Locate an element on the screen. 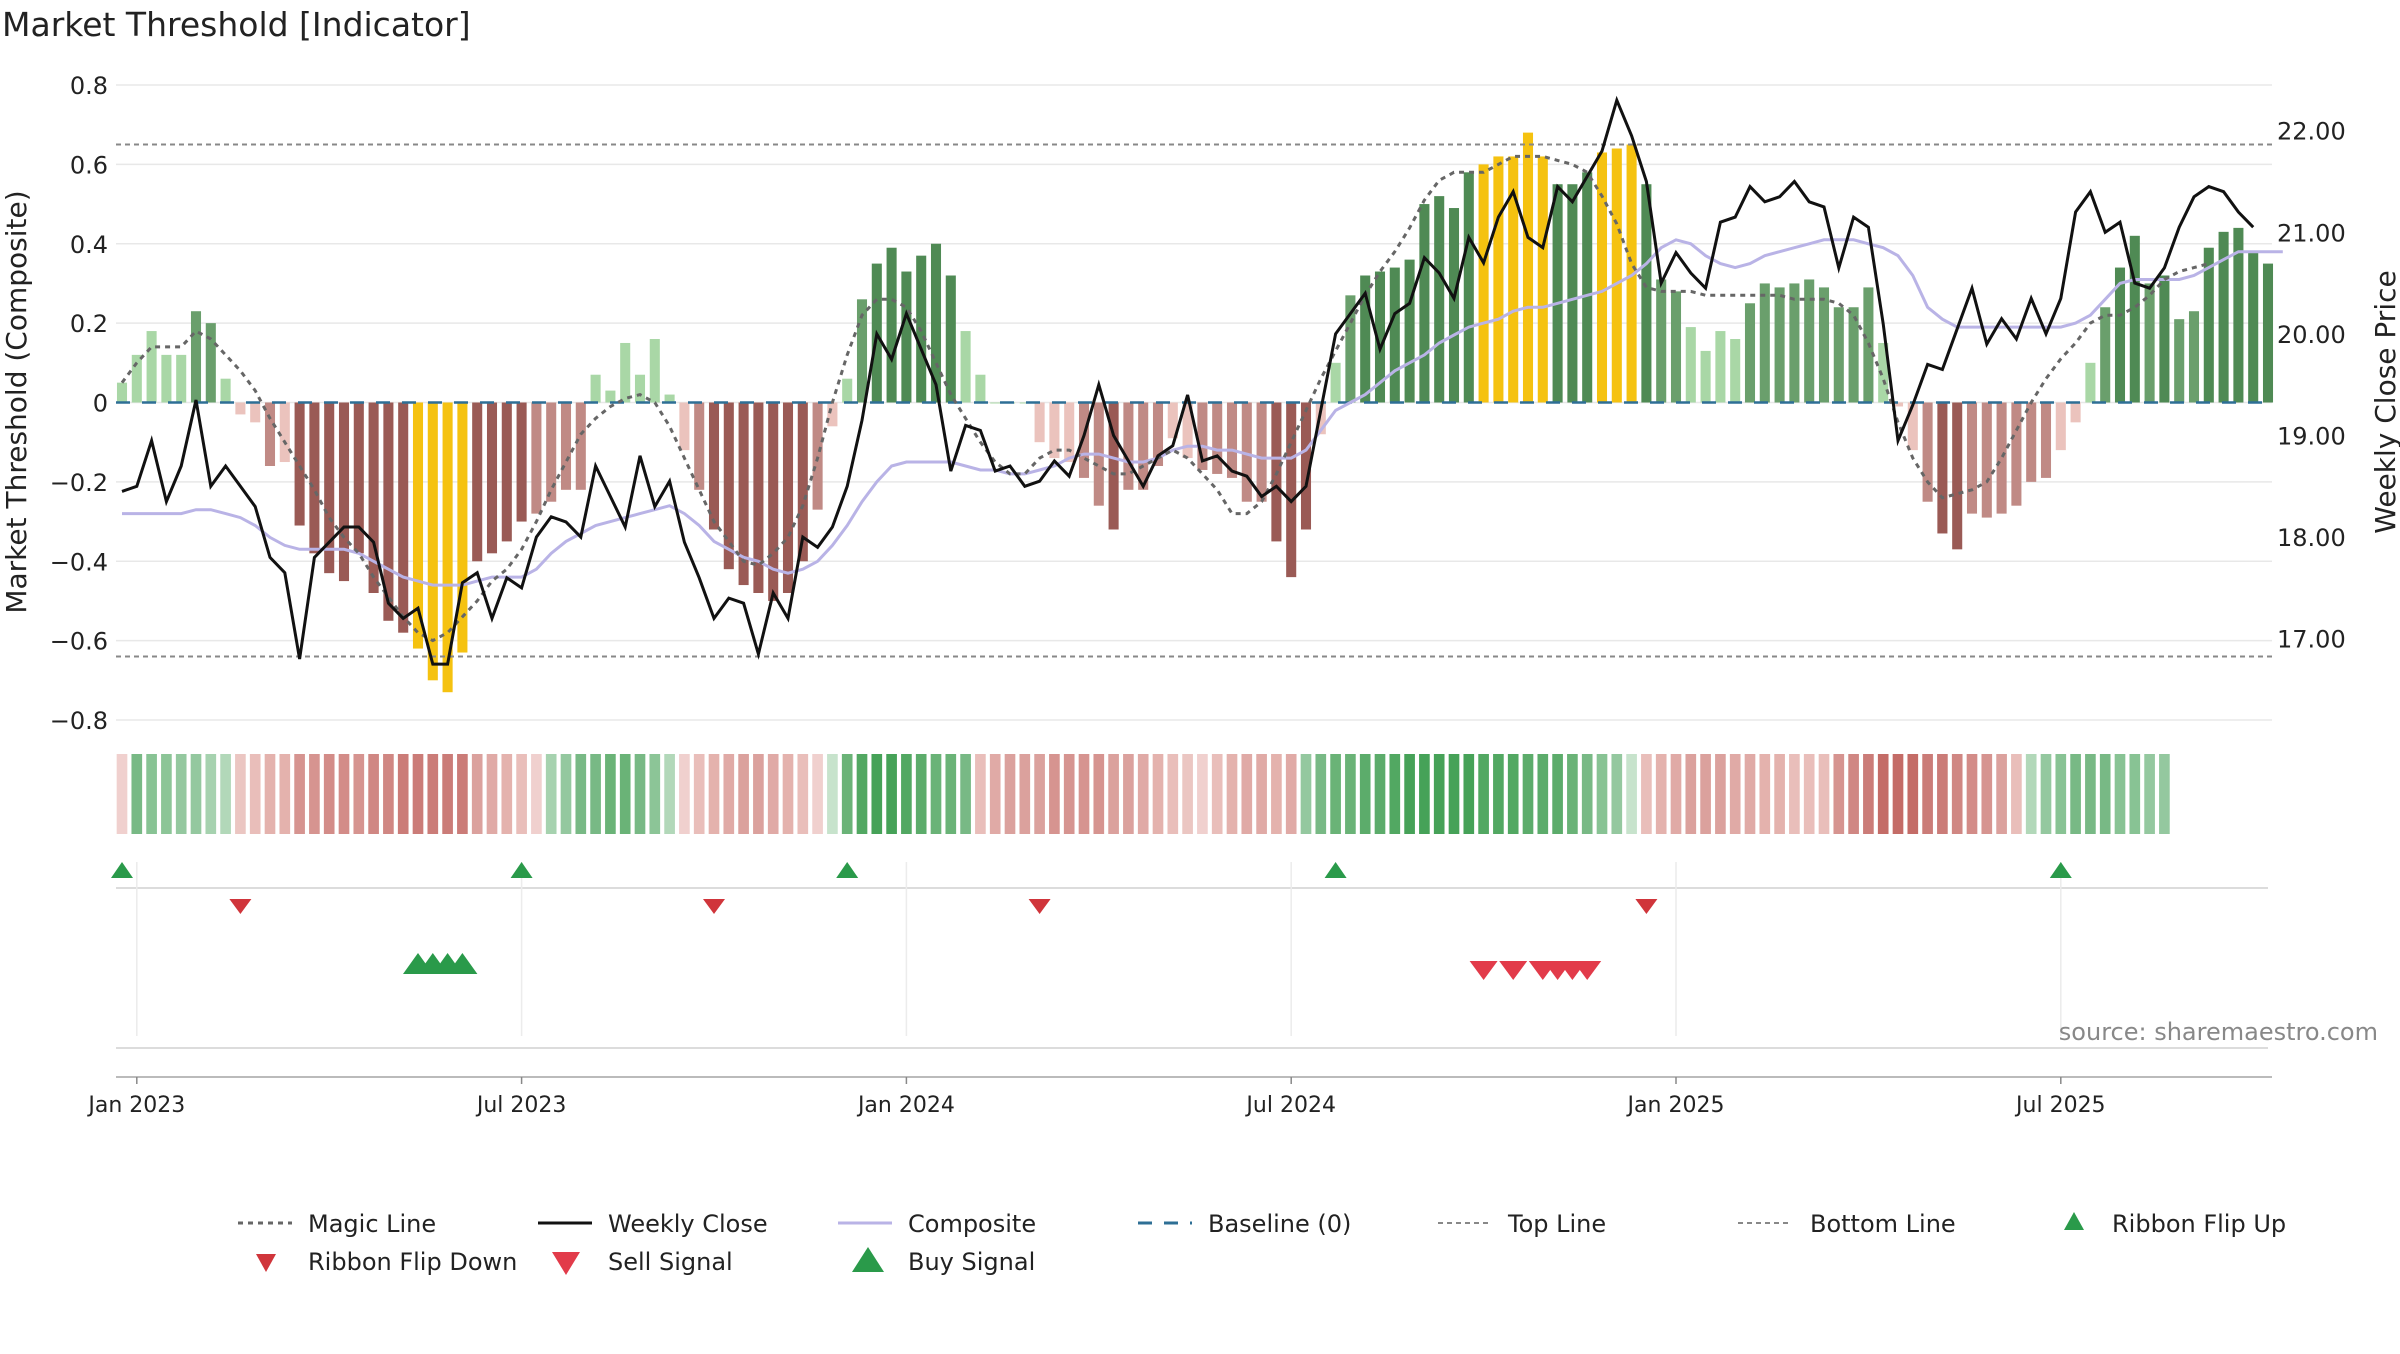 The width and height of the screenshot is (2400, 1354). y2-tick-label: 20.00 is located at coordinates (2311, 335).